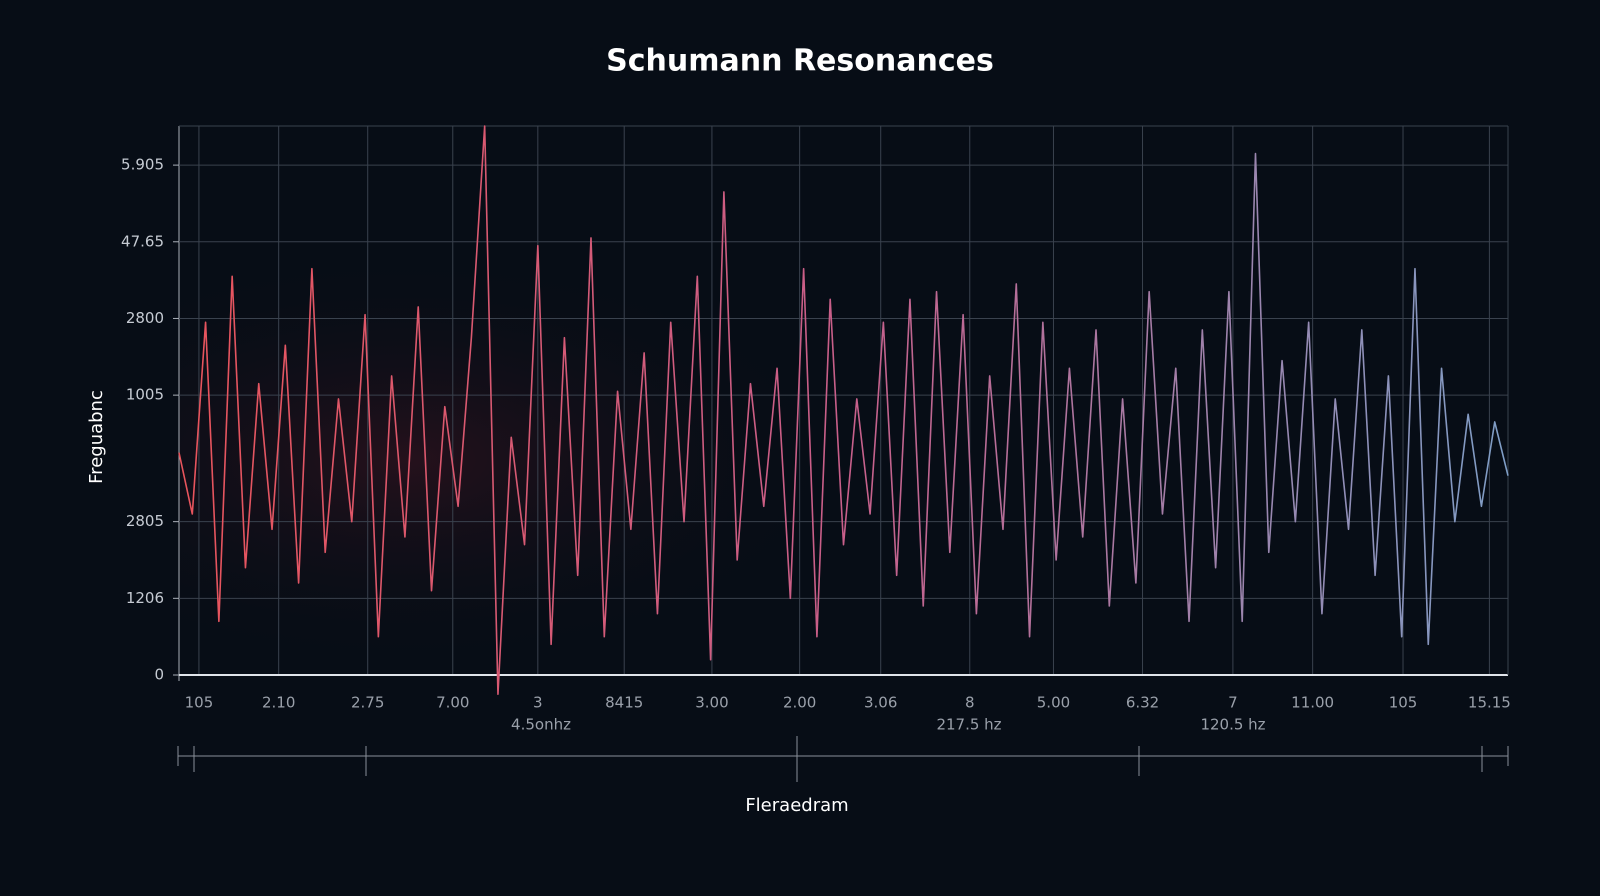  What do you see at coordinates (799, 703) in the screenshot?
I see `x-tick-label: 2.00` at bounding box center [799, 703].